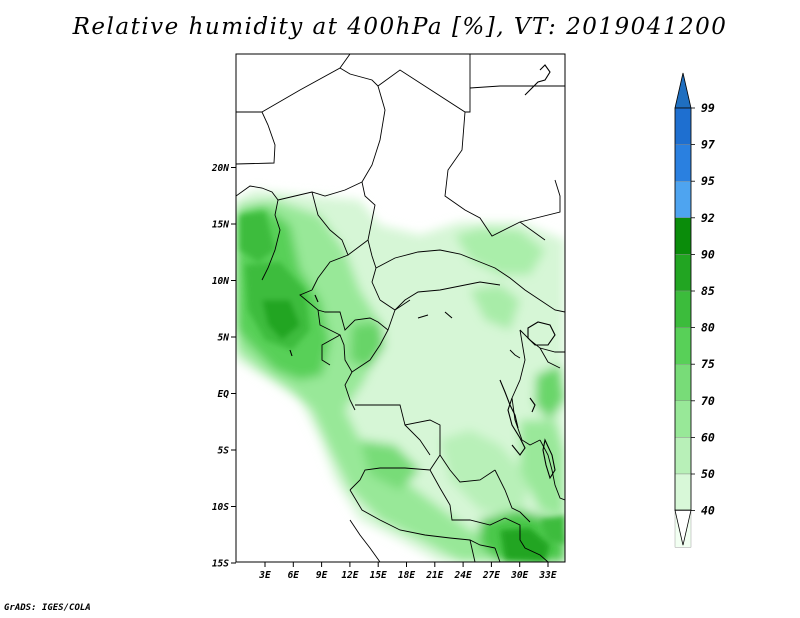 This screenshot has width=800, height=618. I want to click on lon-label: 9E, so click(322, 575).